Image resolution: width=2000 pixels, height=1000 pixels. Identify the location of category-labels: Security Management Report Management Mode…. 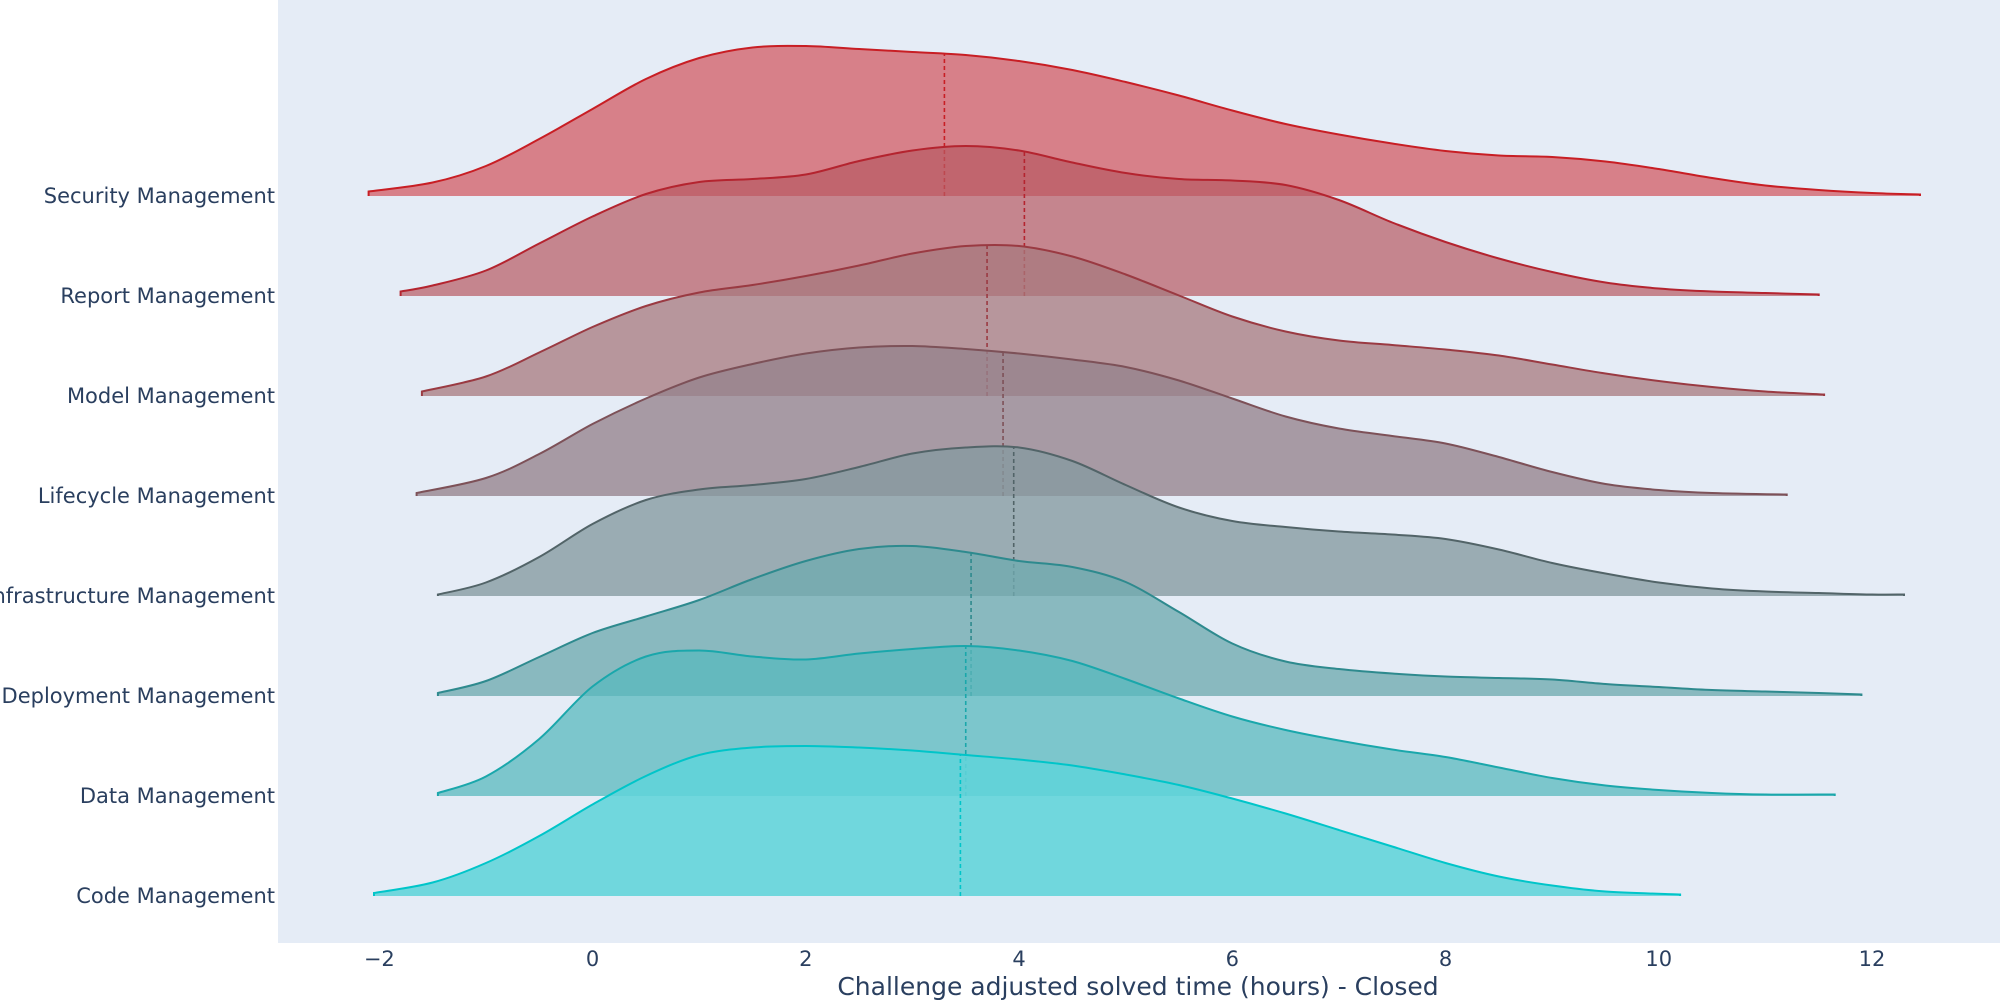
(137, 546).